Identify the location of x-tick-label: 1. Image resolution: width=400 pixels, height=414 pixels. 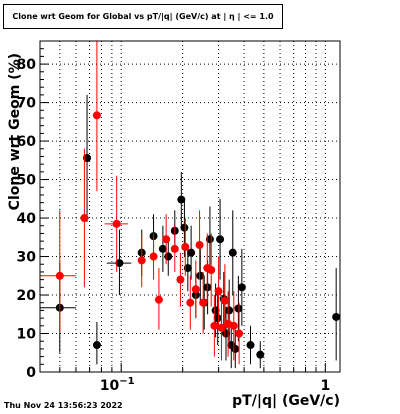
(325, 386).